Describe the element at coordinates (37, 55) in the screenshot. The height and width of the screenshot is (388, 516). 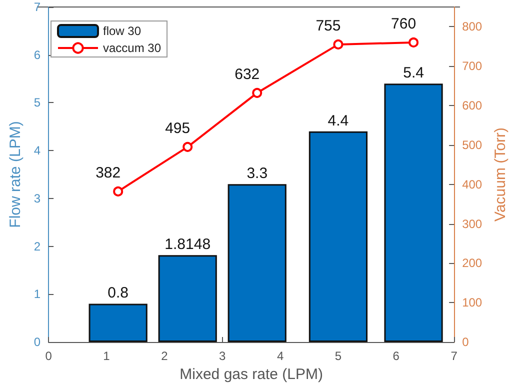
I see `y-tick-label: 6` at that location.